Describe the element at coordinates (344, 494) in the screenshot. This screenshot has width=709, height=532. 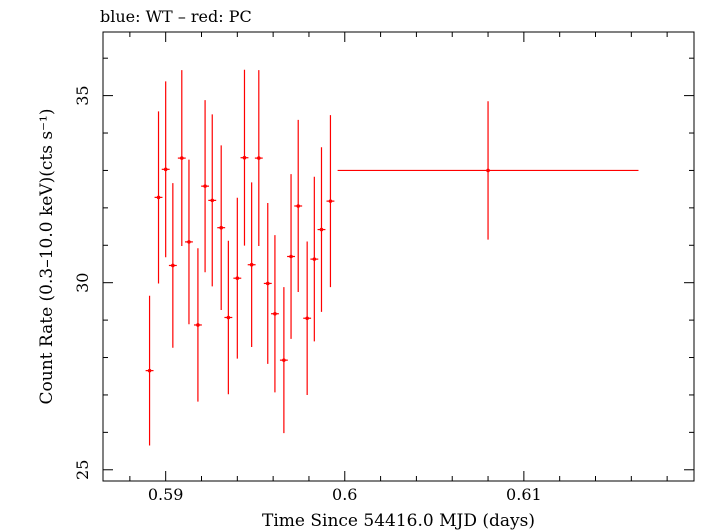
I see `x-tick-label: 0.6` at that location.